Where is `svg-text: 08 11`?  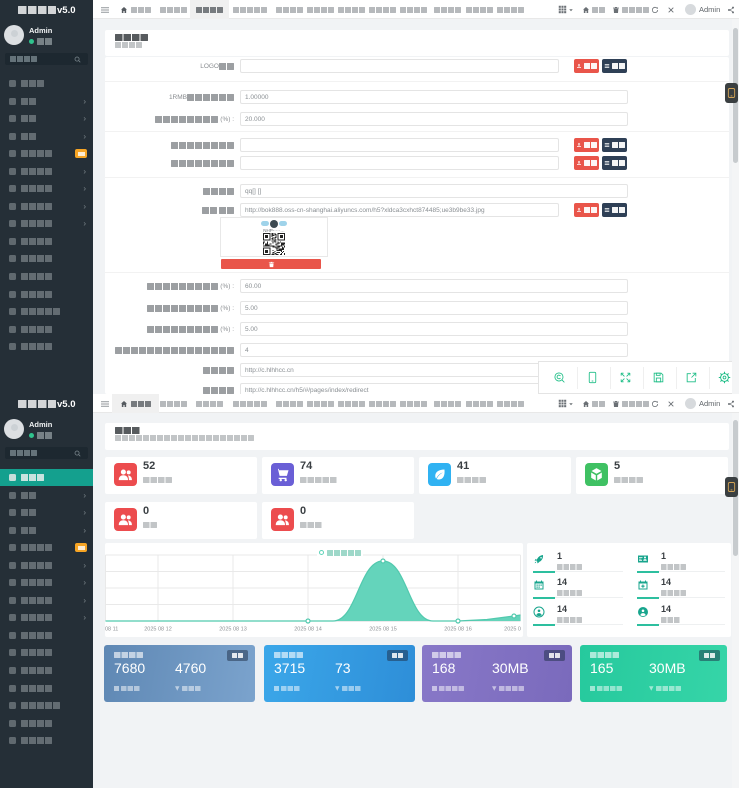
svg-text: 08 11 is located at coordinates (111, 630).